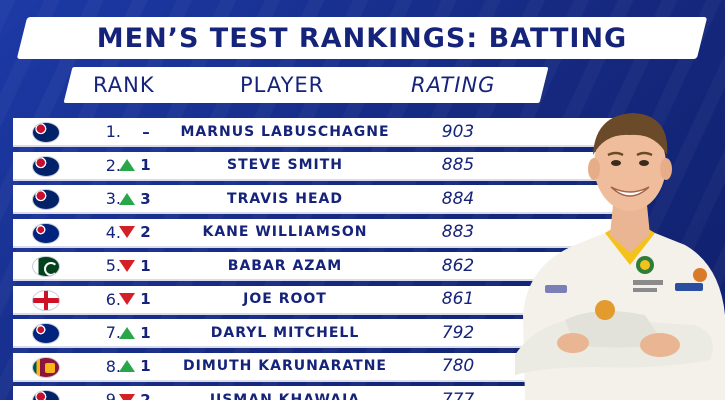 This screenshot has width=725, height=400. I want to click on player-name: BABAR AZAM, so click(285, 265).